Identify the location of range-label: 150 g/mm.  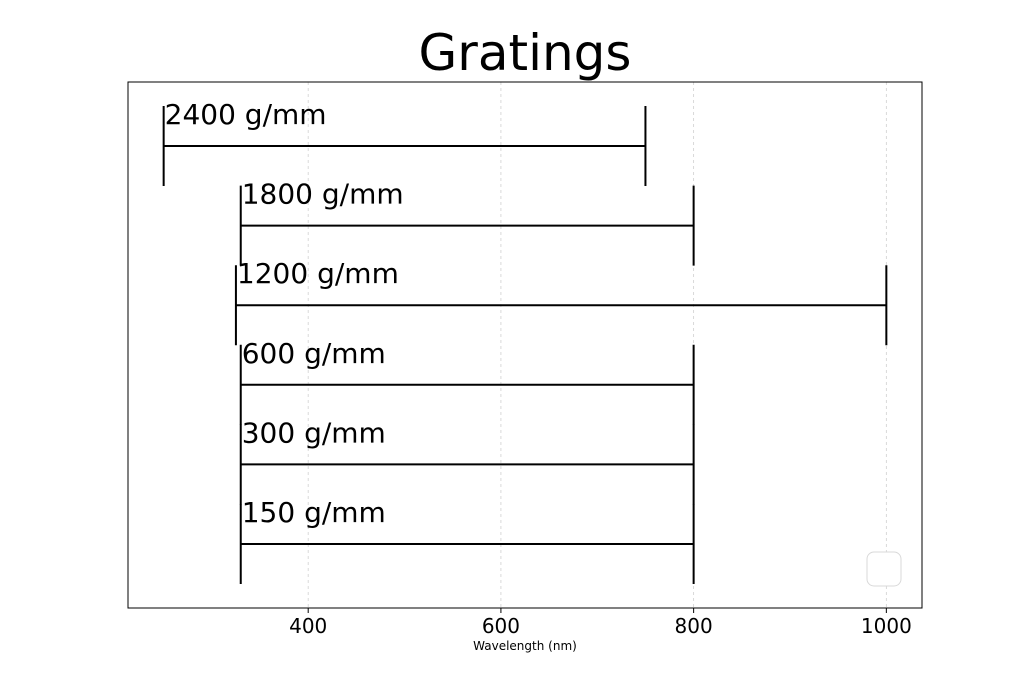
(314, 512).